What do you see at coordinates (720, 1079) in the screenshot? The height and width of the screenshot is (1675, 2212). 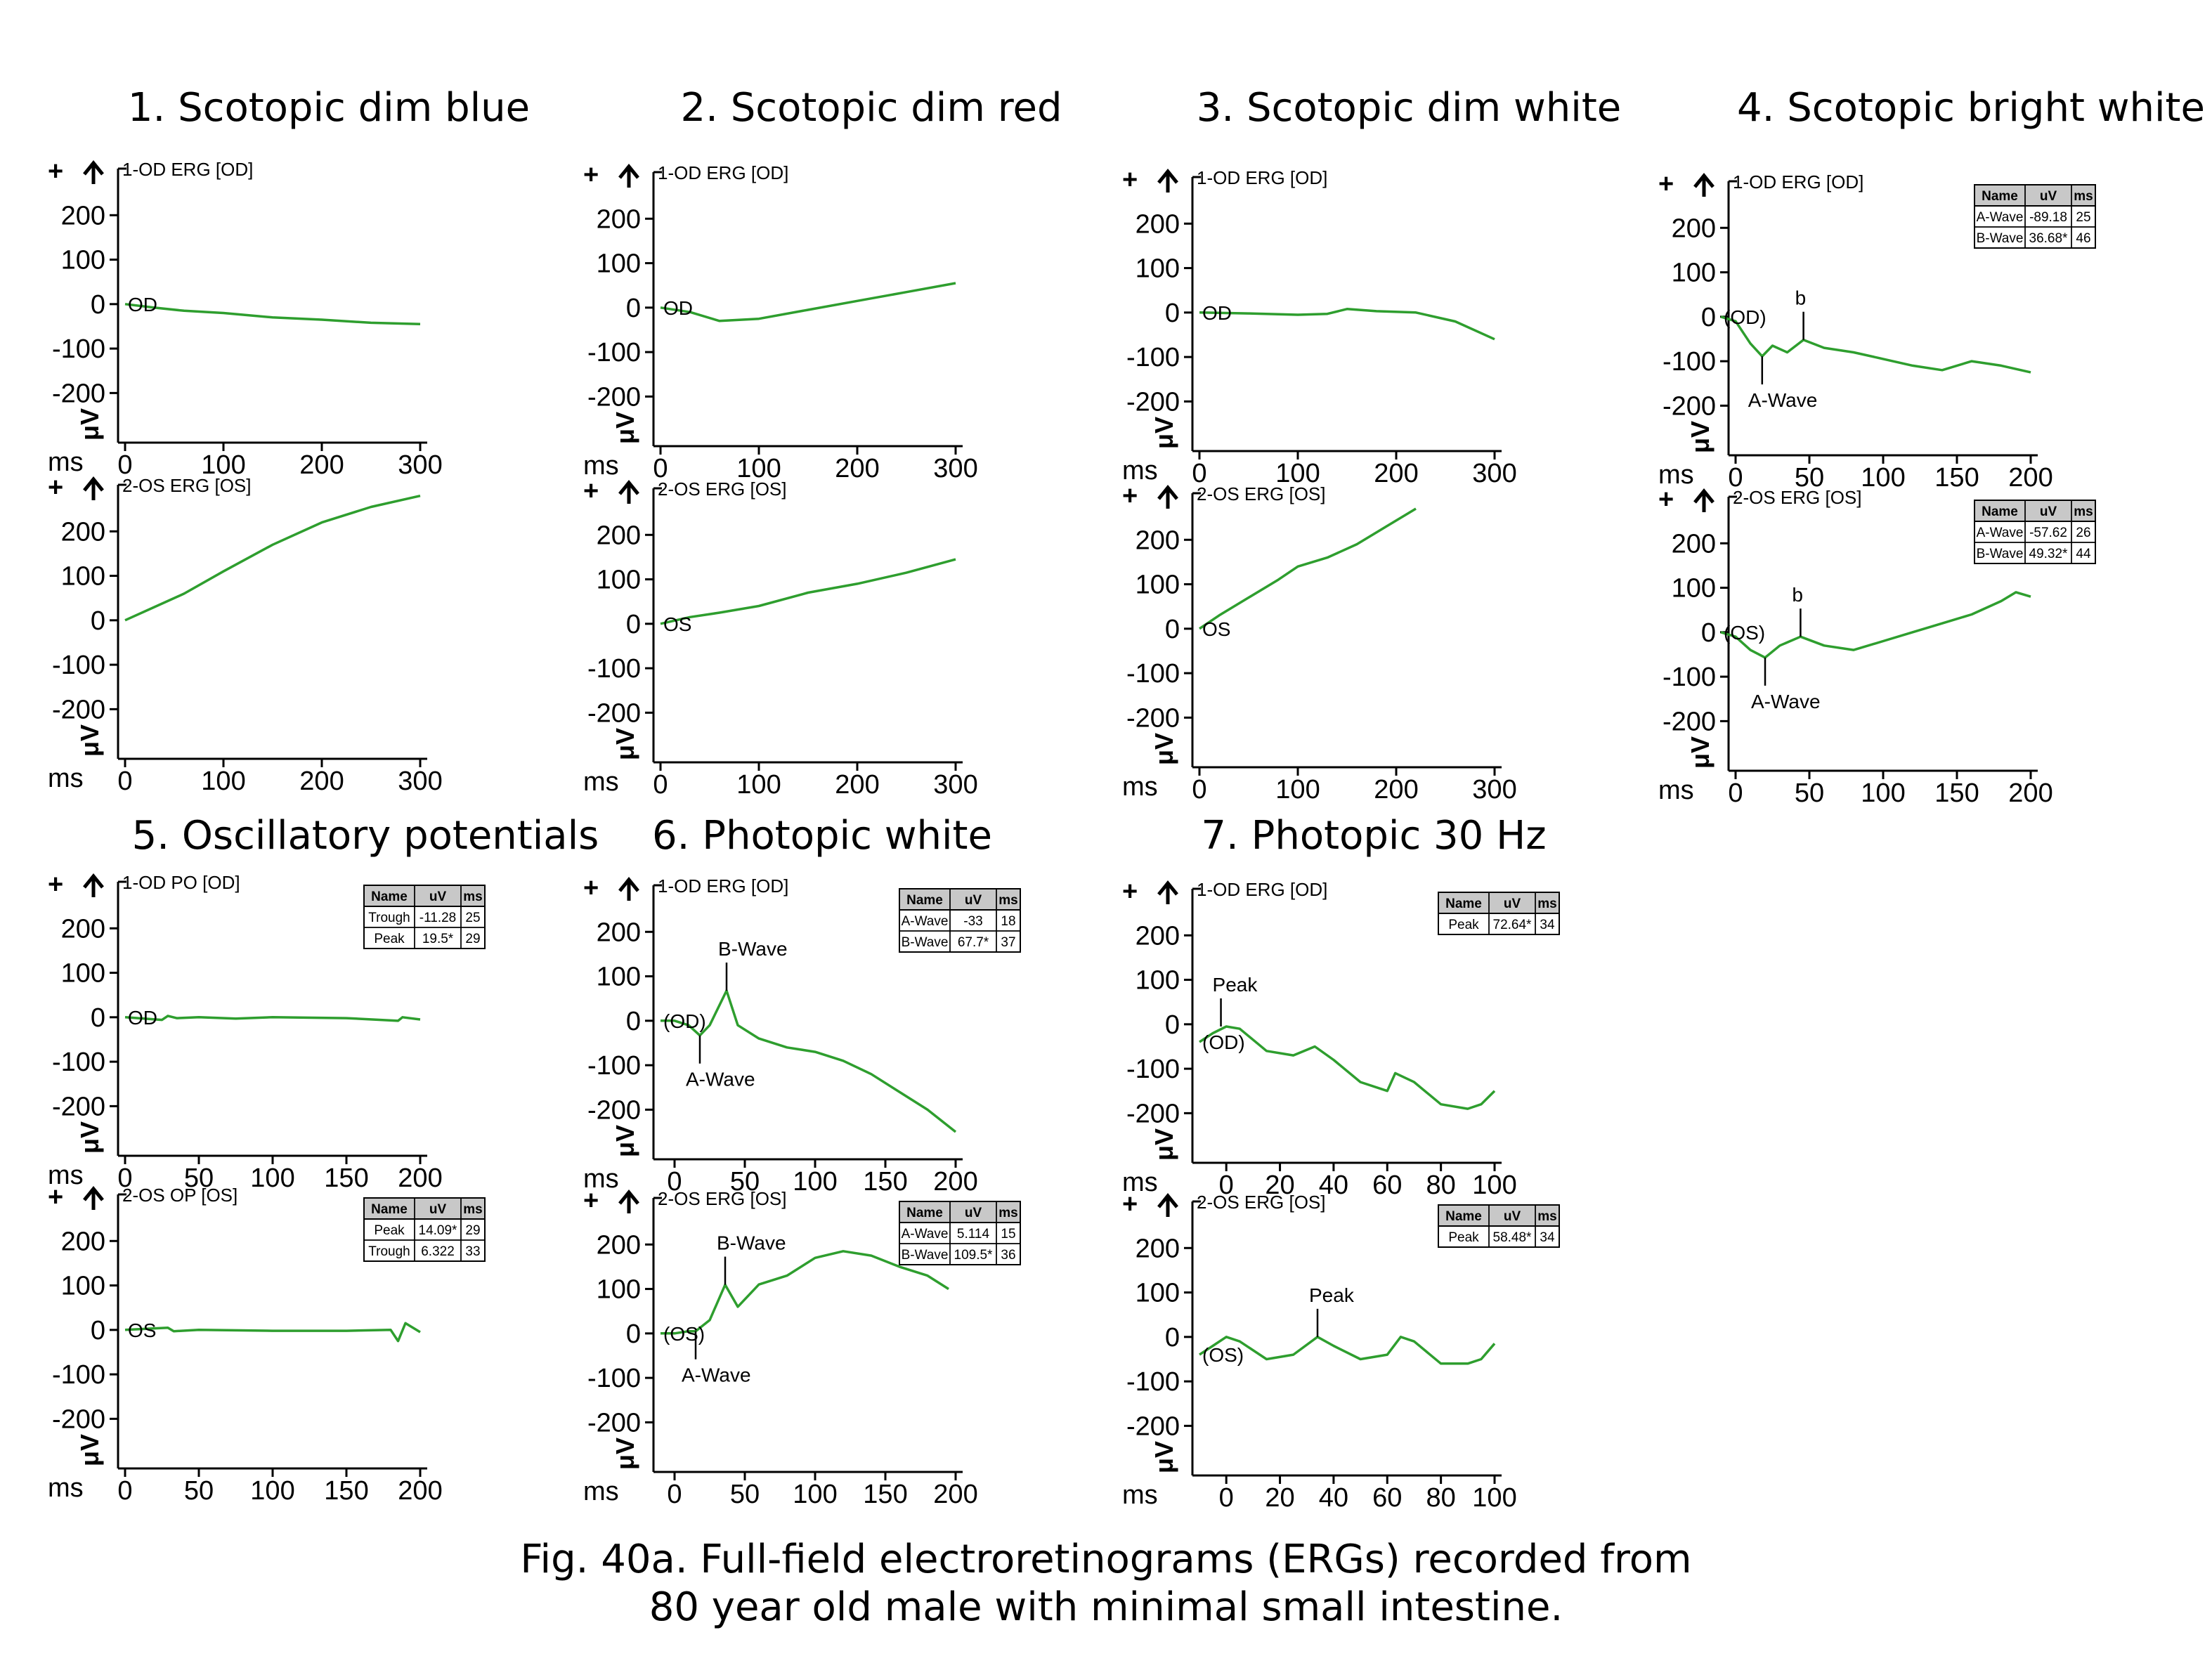 I see `wave-marker-label: A-Wave` at bounding box center [720, 1079].